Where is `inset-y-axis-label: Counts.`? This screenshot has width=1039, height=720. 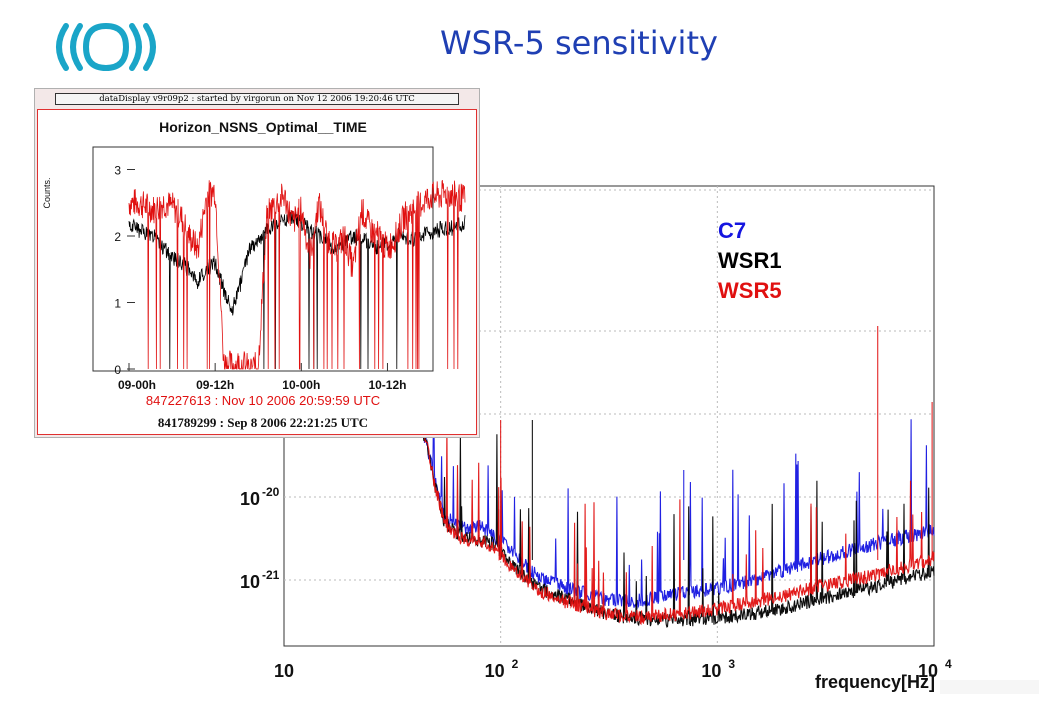 inset-y-axis-label: Counts. is located at coordinates (47, 192).